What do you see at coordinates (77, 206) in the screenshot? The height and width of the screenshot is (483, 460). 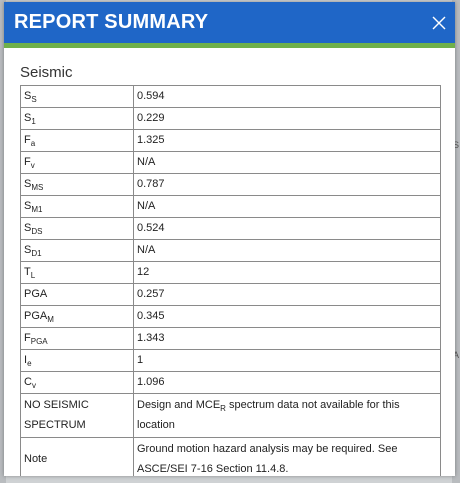 I see `parameter-name: SM1` at bounding box center [77, 206].